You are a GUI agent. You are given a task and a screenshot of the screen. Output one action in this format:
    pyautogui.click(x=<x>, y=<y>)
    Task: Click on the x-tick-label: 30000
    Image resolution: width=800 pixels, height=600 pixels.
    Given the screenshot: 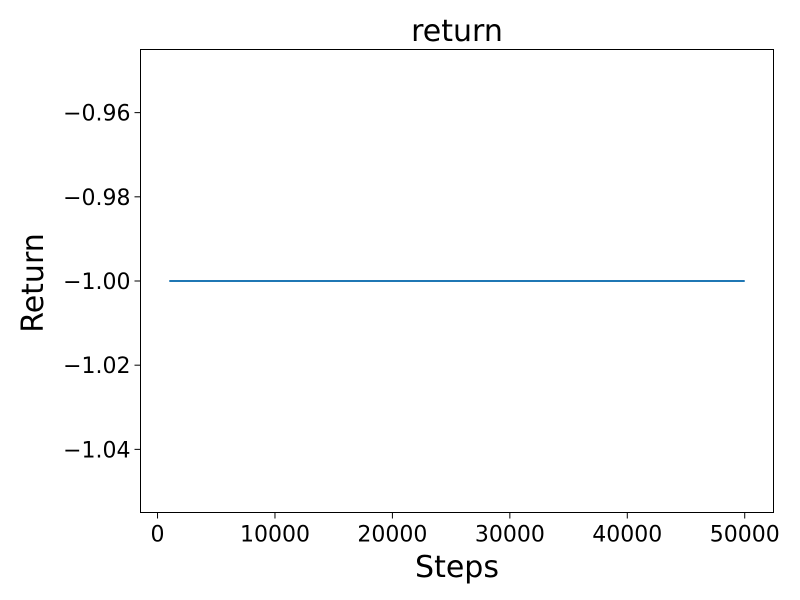 What is the action you would take?
    pyautogui.click(x=510, y=535)
    